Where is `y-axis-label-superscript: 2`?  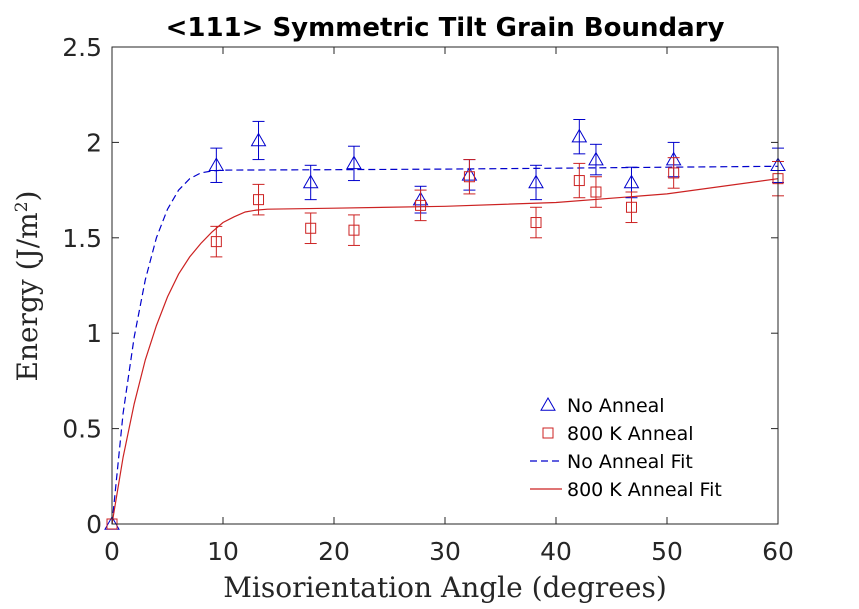
y-axis-label-superscript: 2 is located at coordinates (22, 206).